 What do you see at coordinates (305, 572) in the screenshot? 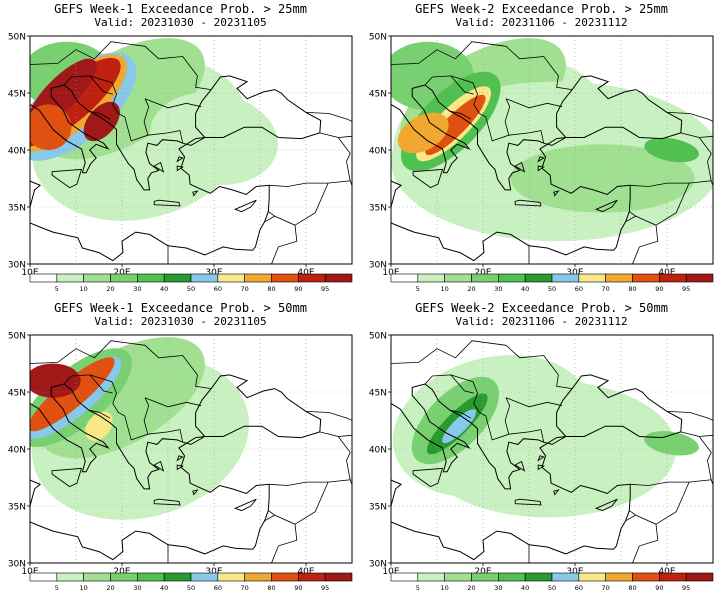
I see `lon-label: 40E` at bounding box center [305, 572].